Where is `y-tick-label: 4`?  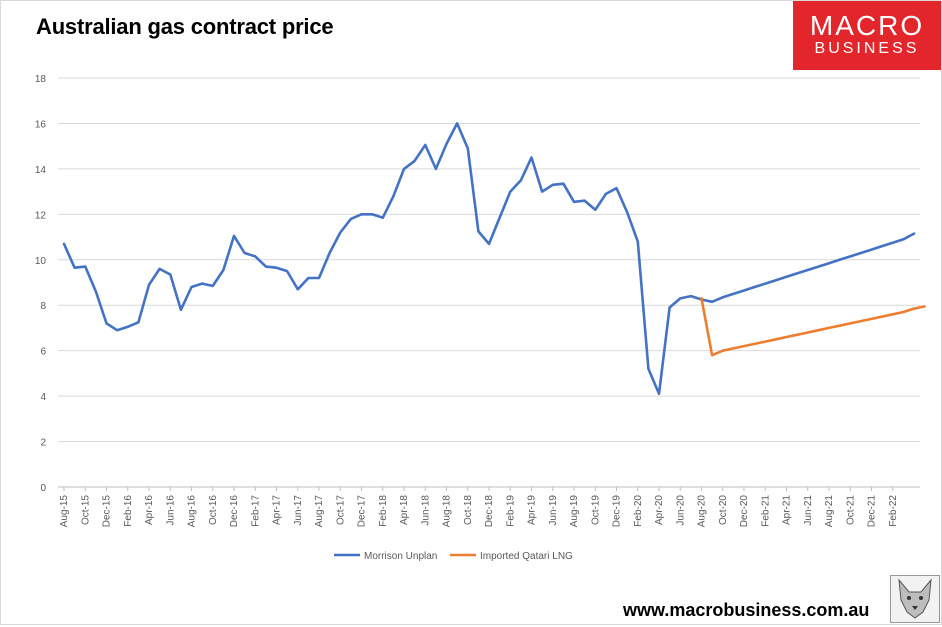
y-tick-label: 4 is located at coordinates (43, 397).